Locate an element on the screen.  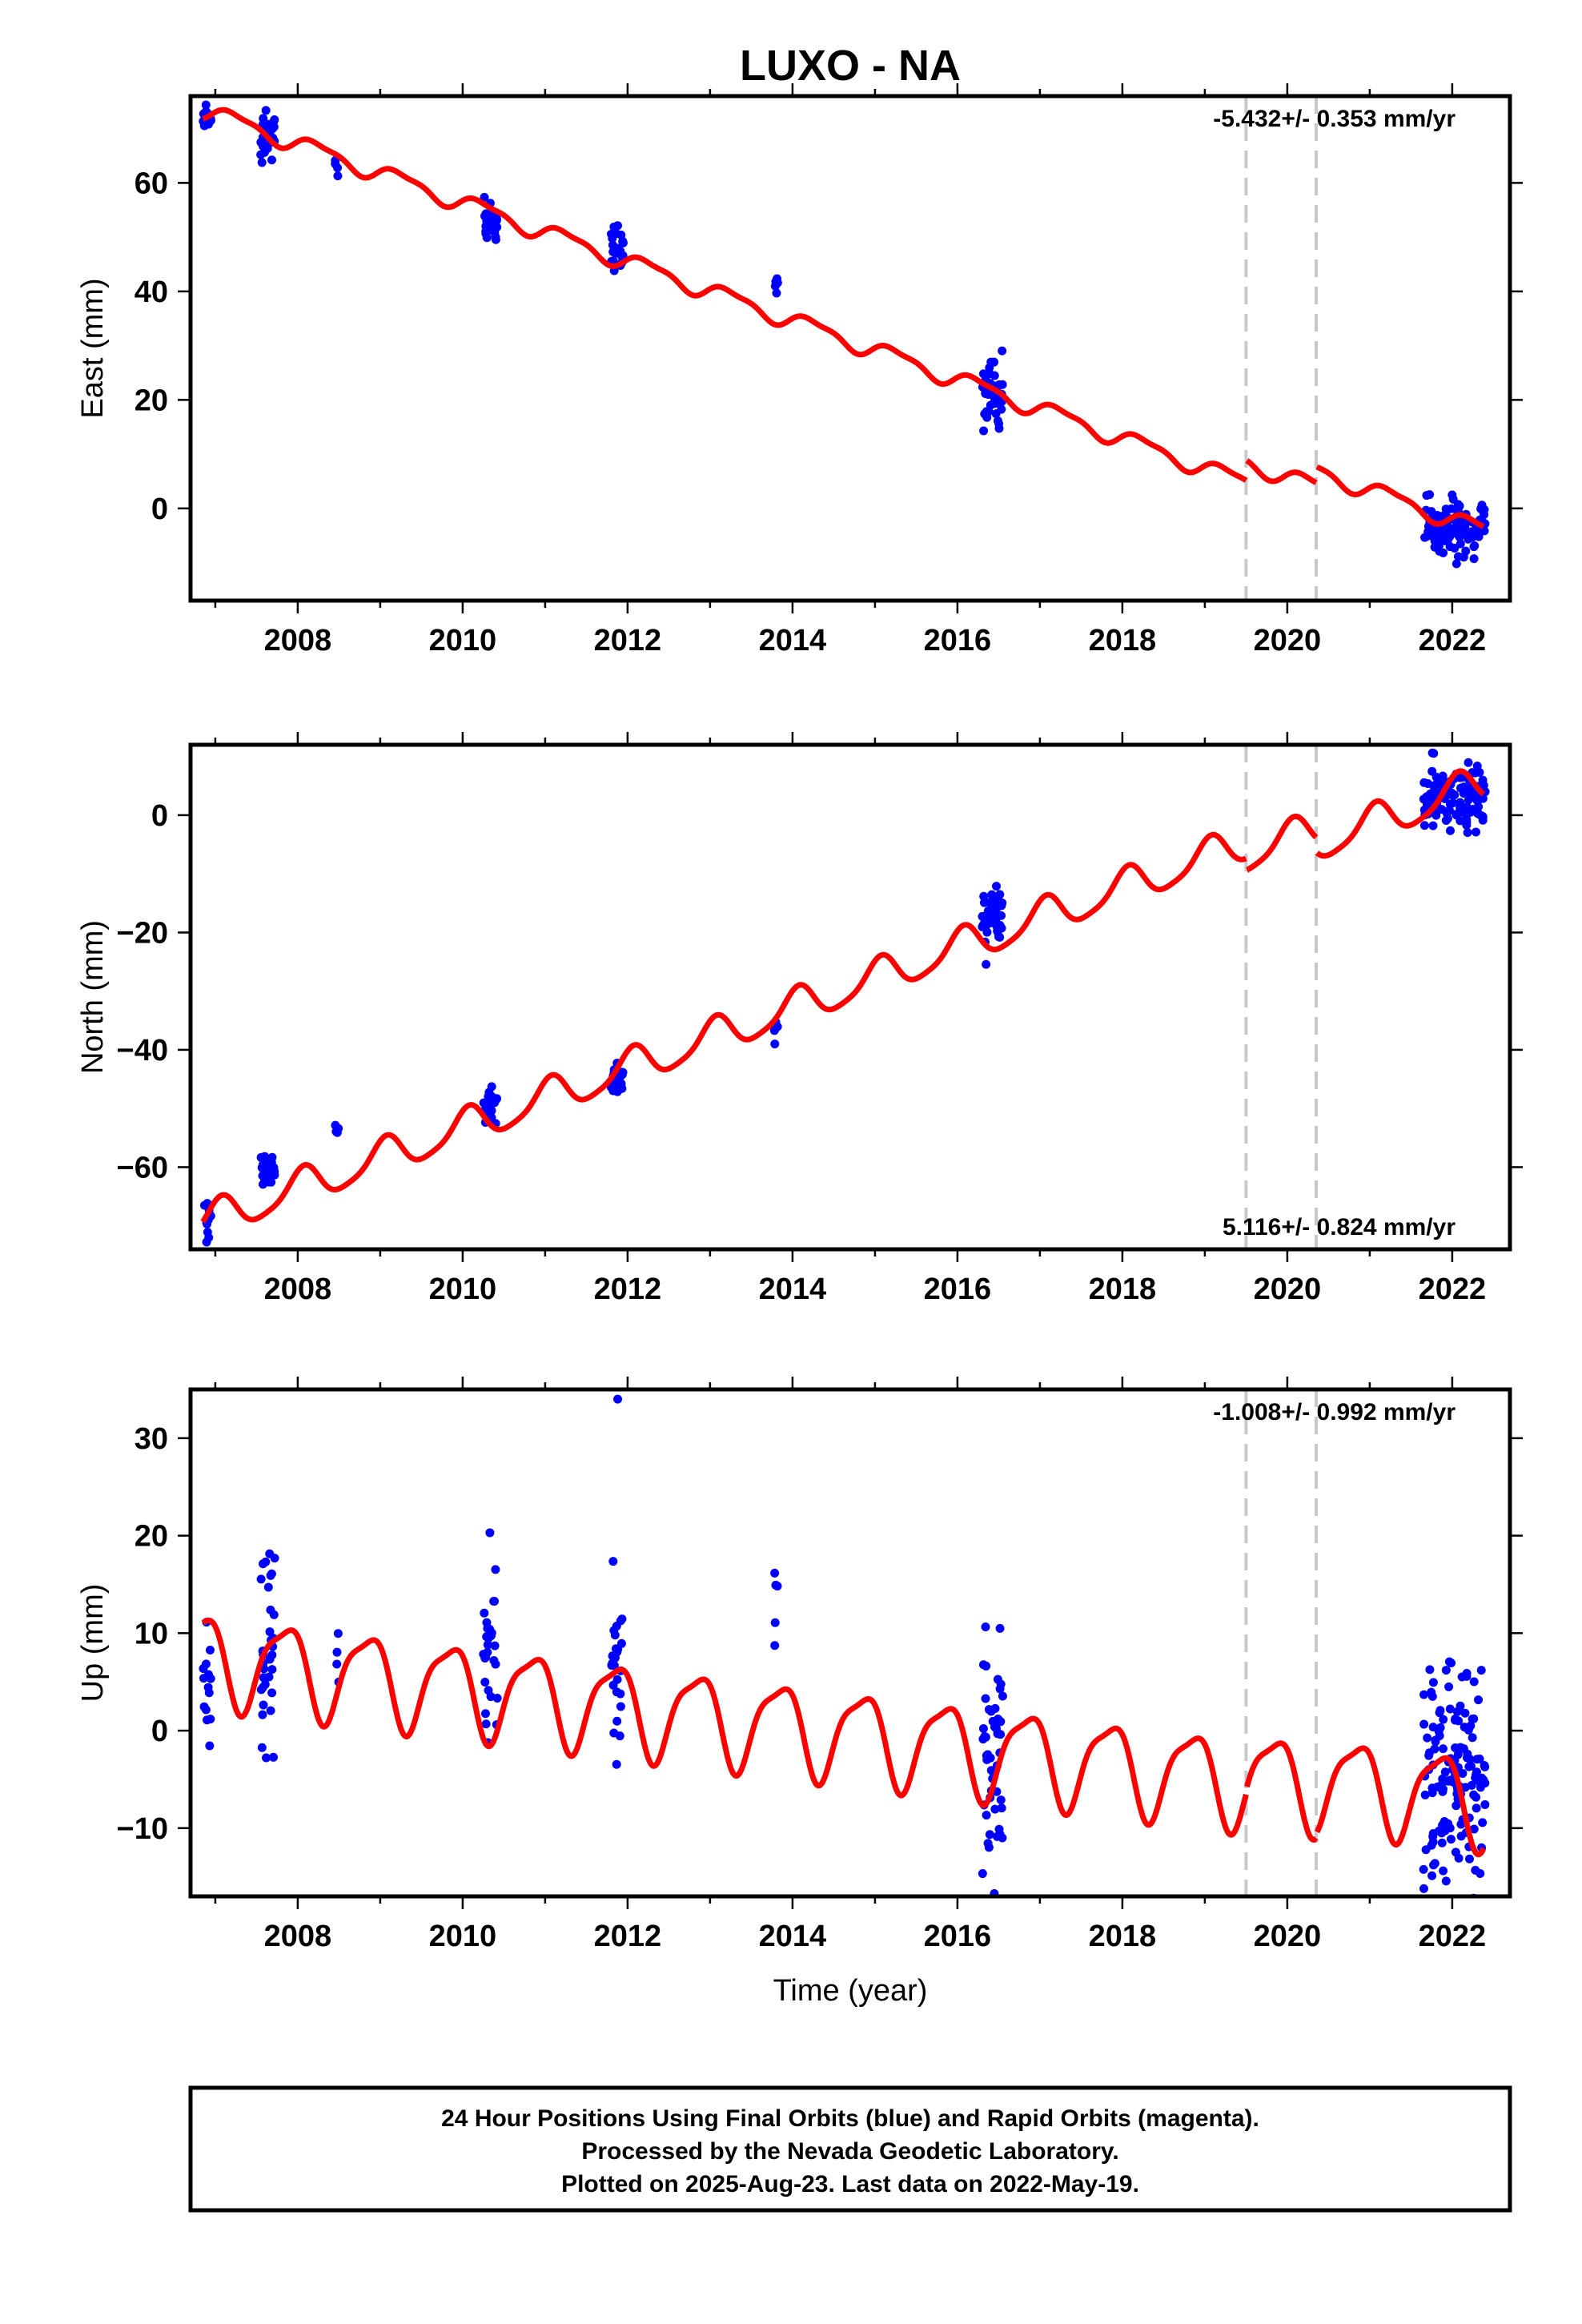
y-axis: 0 20 40 60 is located at coordinates (829, 346).